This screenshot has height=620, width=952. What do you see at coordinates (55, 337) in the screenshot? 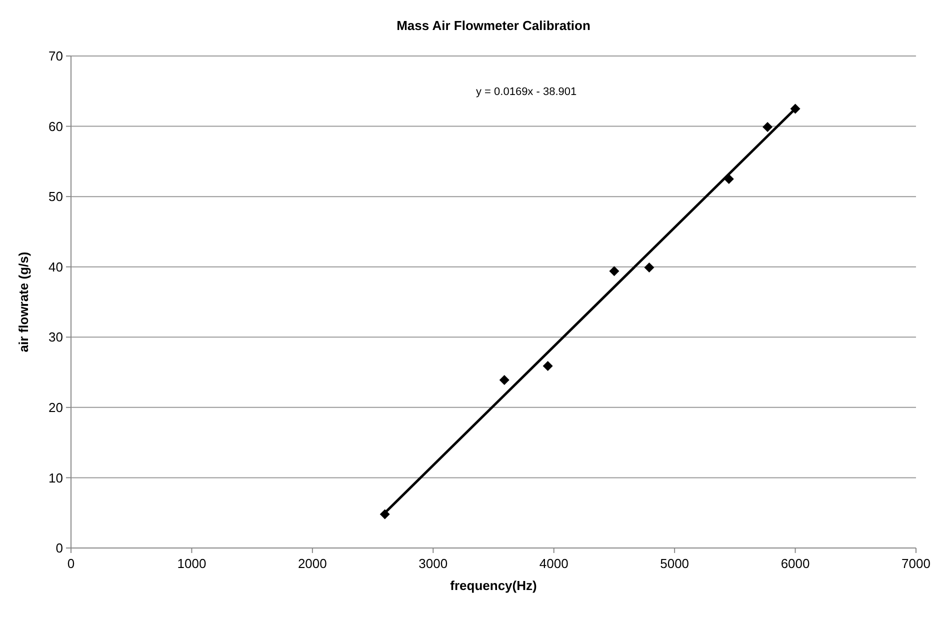
I see `y-tick-label: 30` at bounding box center [55, 337].